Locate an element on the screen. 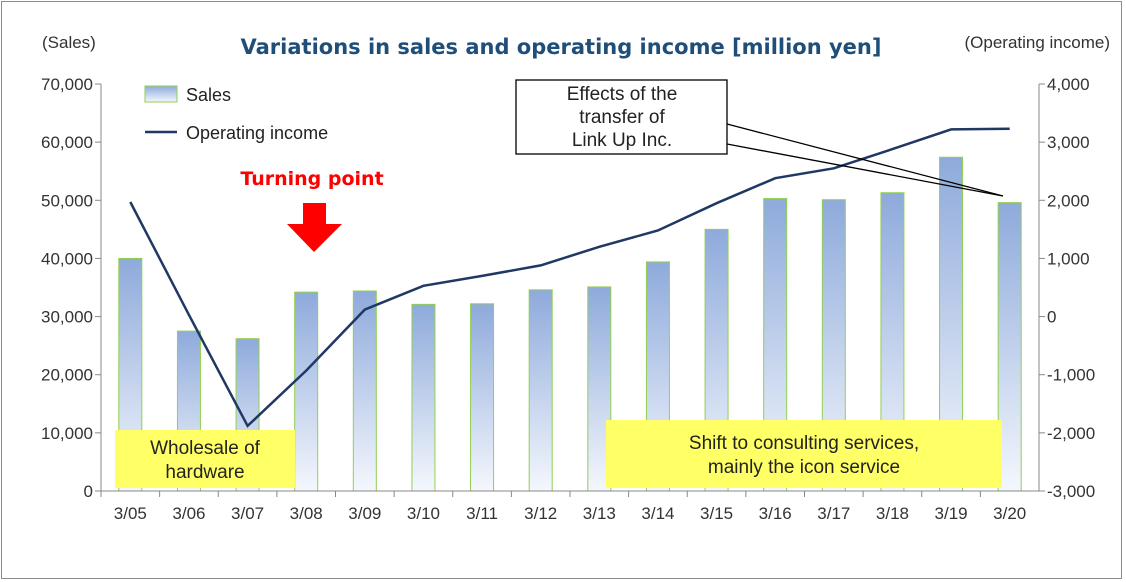 This screenshot has height=582, width=1126. consulting-note-line-2: mainly the icon service is located at coordinates (804, 467).